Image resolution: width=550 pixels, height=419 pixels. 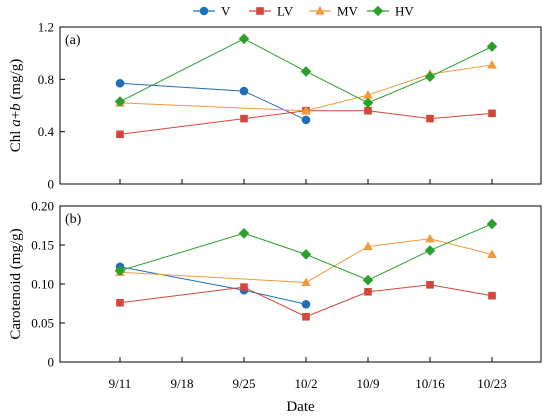 I want to click on x-tick-label: 10/2, so click(x=305, y=383).